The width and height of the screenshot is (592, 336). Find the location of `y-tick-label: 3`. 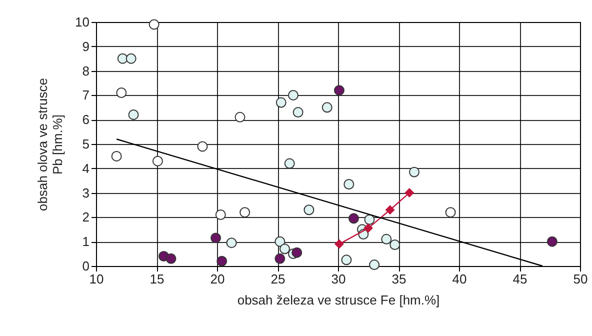

y-tick-label: 3 is located at coordinates (86, 192).